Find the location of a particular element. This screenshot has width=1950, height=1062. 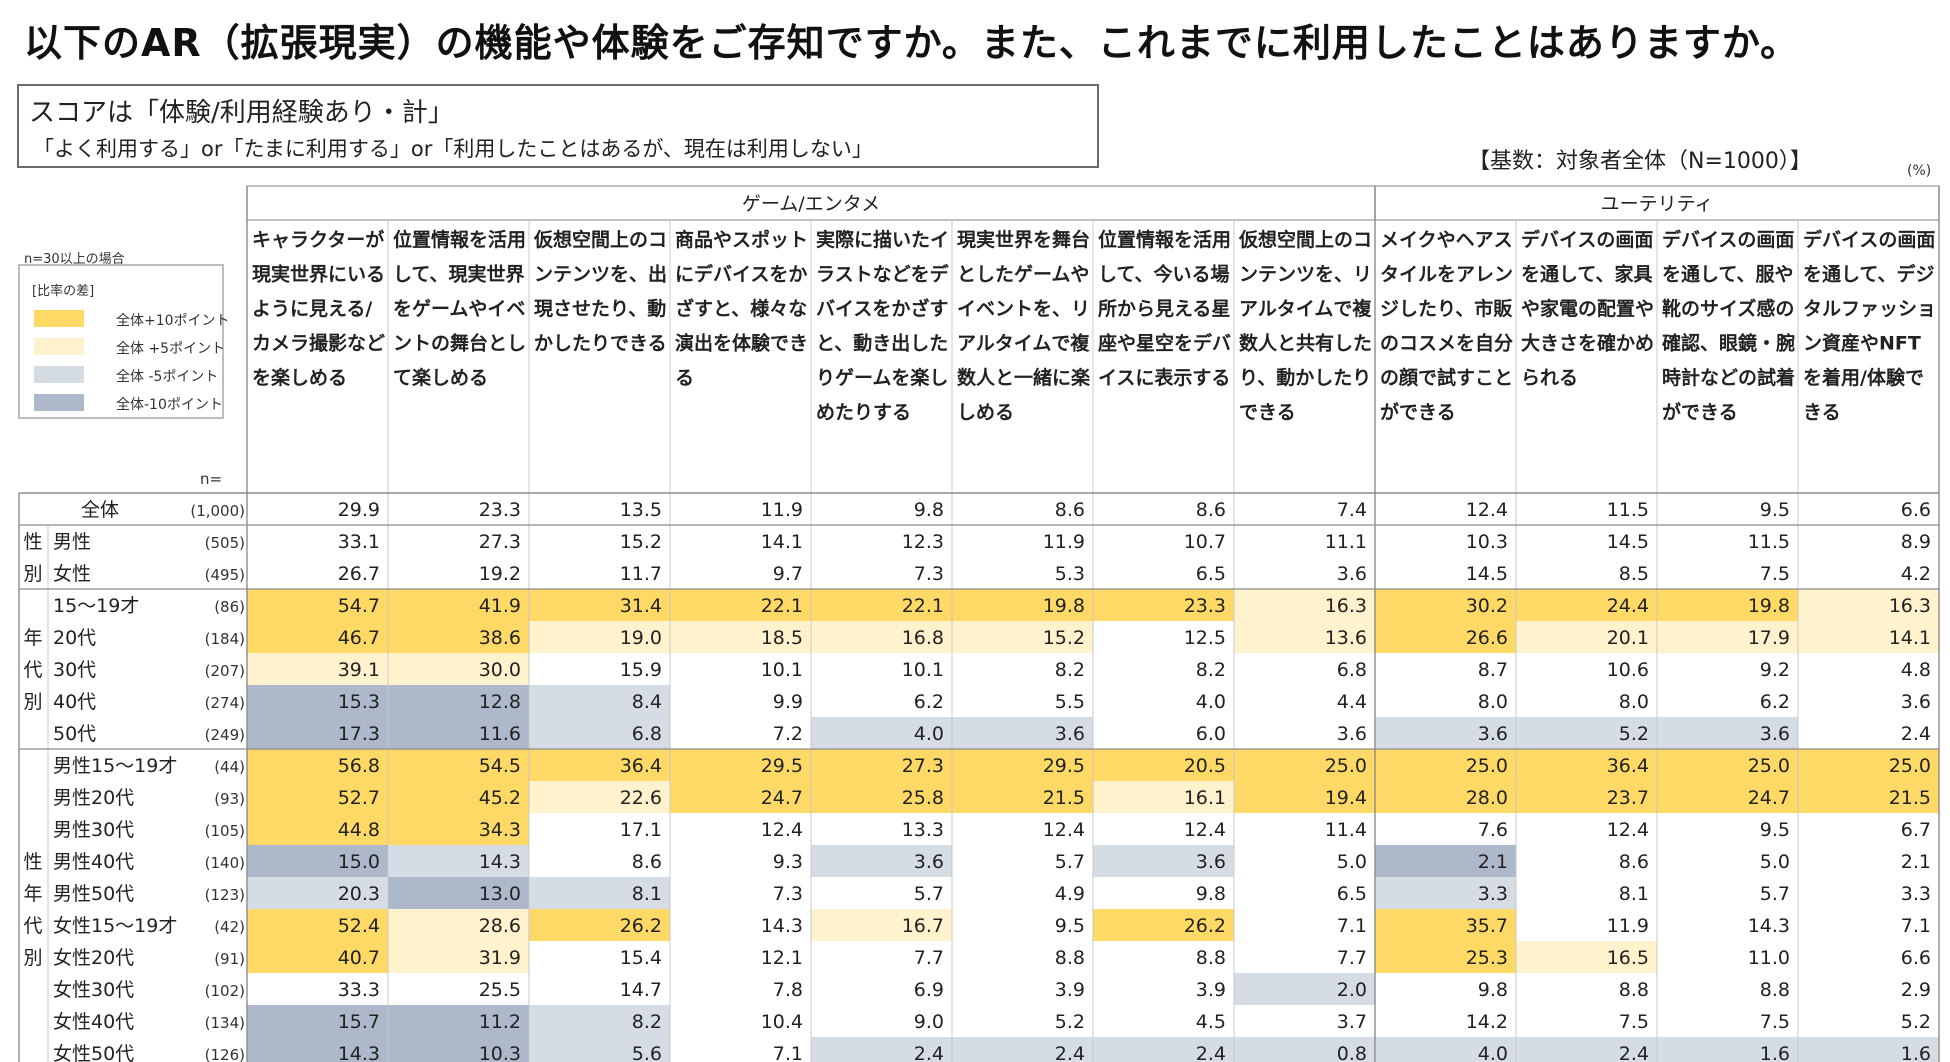

table-cell-value: 14.3 is located at coordinates (782, 926).